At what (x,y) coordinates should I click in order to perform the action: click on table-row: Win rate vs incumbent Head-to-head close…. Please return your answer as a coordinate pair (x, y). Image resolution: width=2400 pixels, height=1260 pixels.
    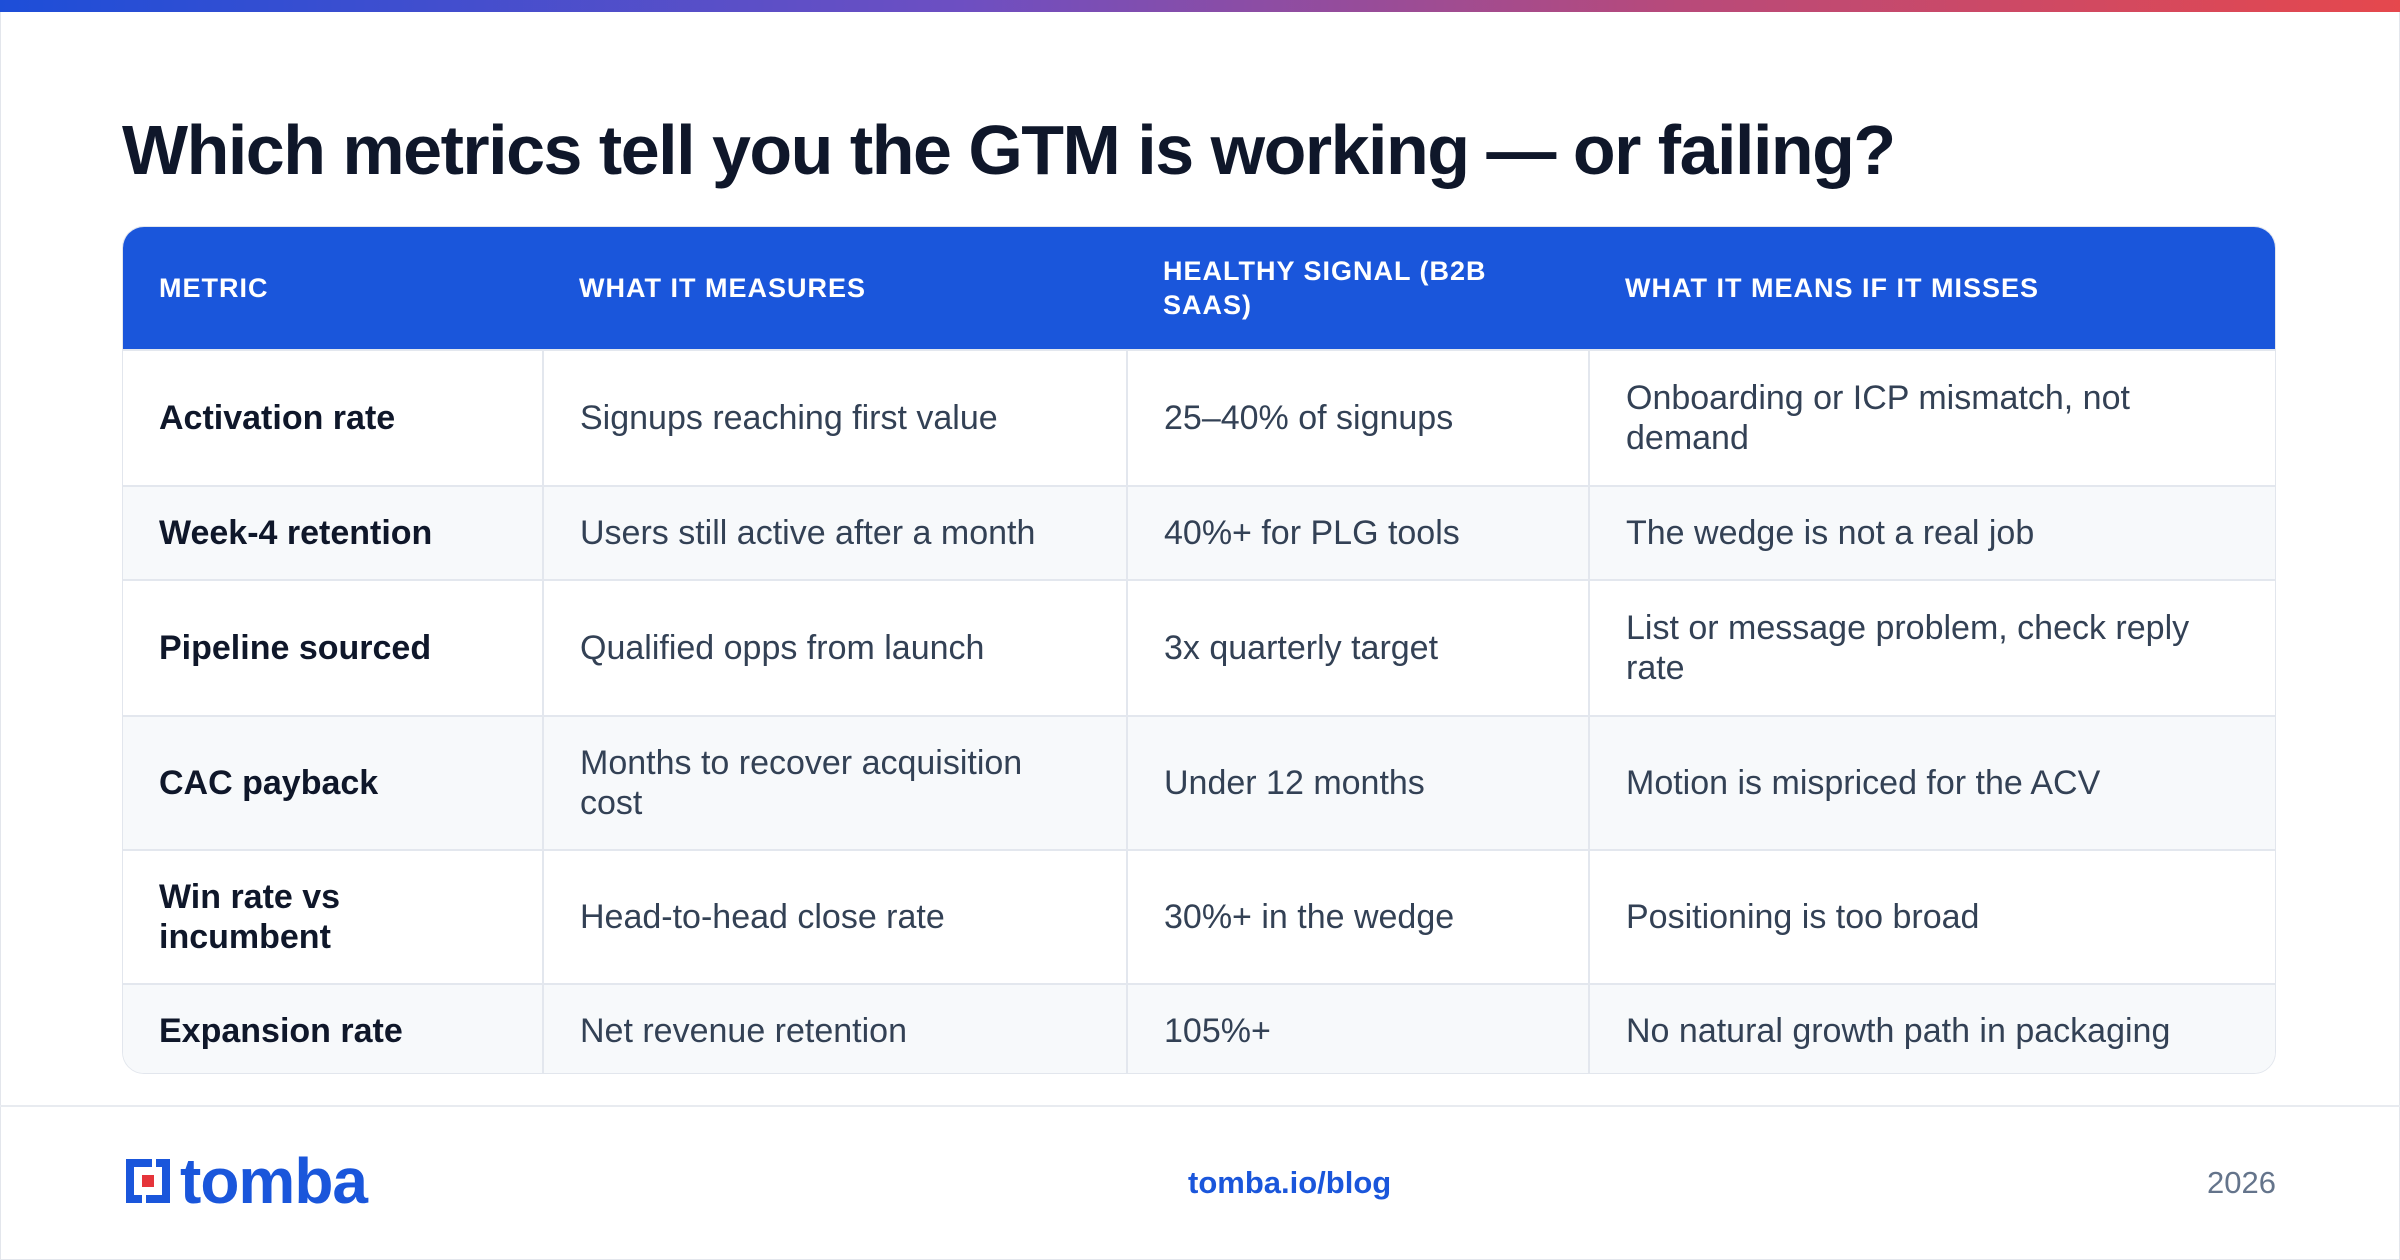
    Looking at the image, I should click on (1199, 916).